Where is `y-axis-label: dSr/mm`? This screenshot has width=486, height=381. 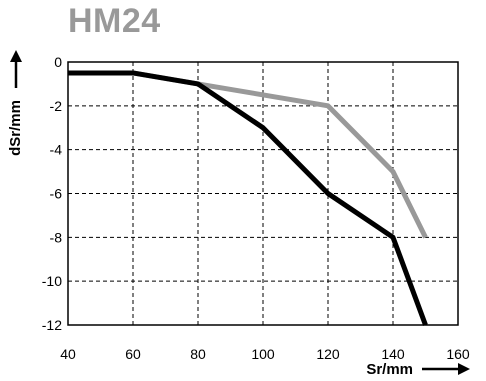
y-axis-label: dSr/mm is located at coordinates (15, 128).